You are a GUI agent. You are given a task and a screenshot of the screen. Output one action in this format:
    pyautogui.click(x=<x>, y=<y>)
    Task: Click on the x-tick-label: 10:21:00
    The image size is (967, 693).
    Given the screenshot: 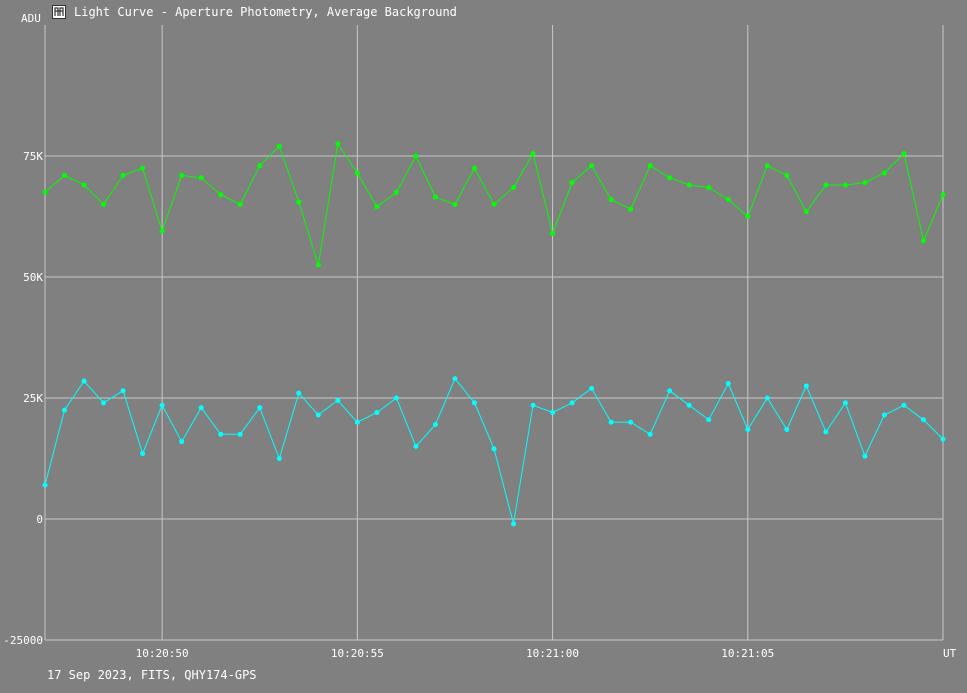 What is the action you would take?
    pyautogui.click(x=552, y=653)
    